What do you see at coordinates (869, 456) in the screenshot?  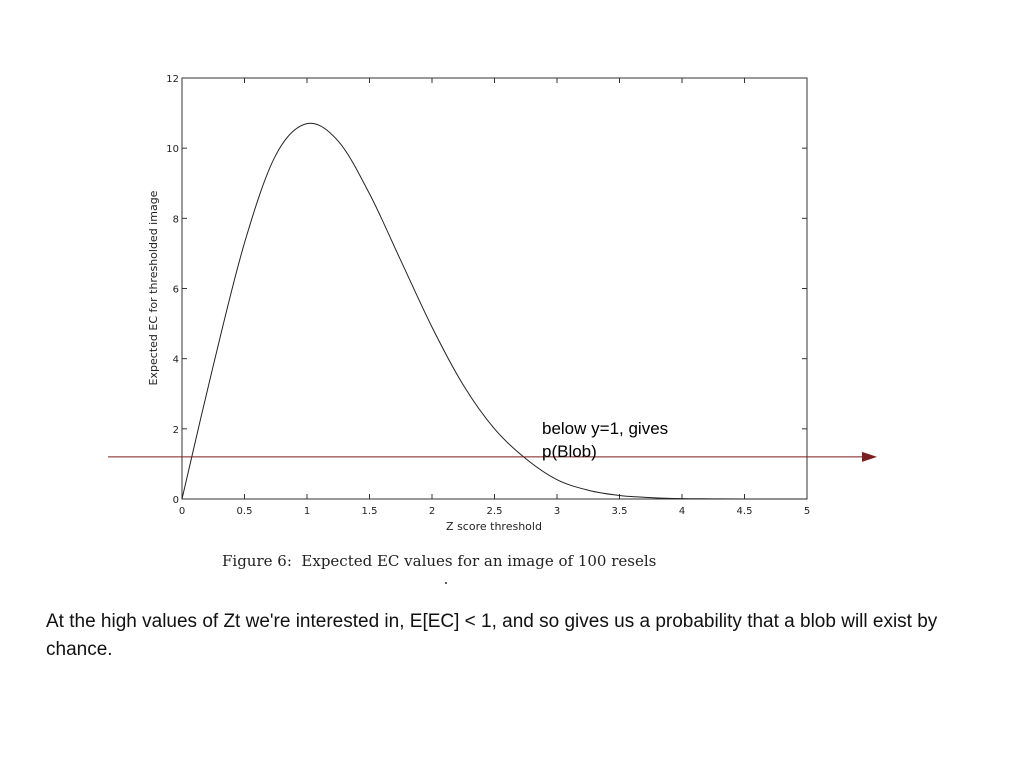 I see `reference-arrowhead` at bounding box center [869, 456].